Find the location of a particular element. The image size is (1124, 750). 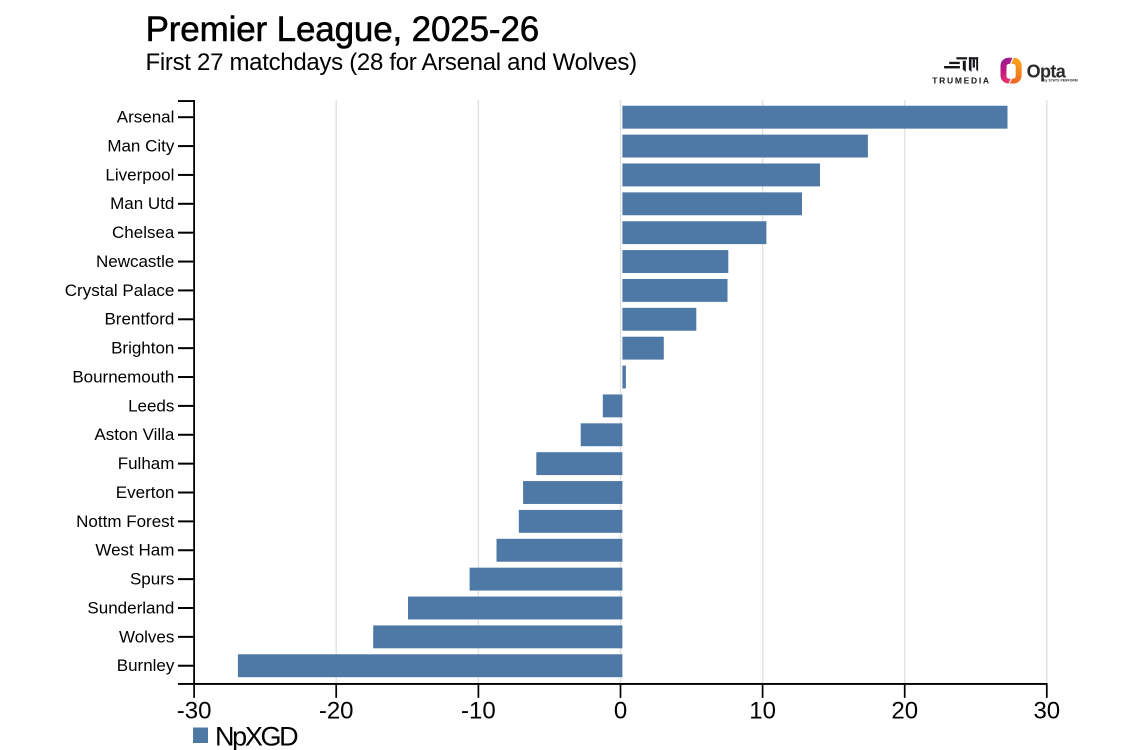

svg-text: TRUMEDIA is located at coordinates (961, 81).